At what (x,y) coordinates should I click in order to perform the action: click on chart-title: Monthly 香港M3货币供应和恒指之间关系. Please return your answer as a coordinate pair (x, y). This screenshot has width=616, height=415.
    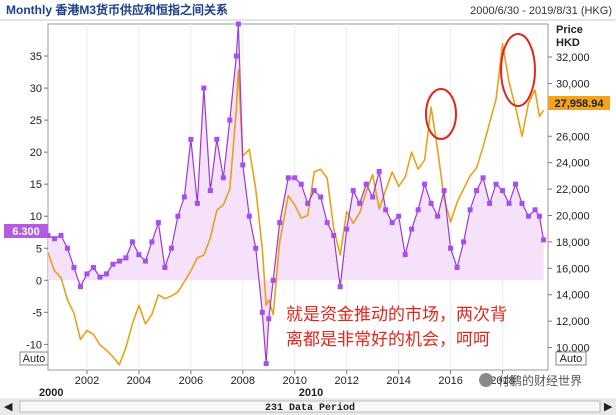
    Looking at the image, I should click on (117, 9).